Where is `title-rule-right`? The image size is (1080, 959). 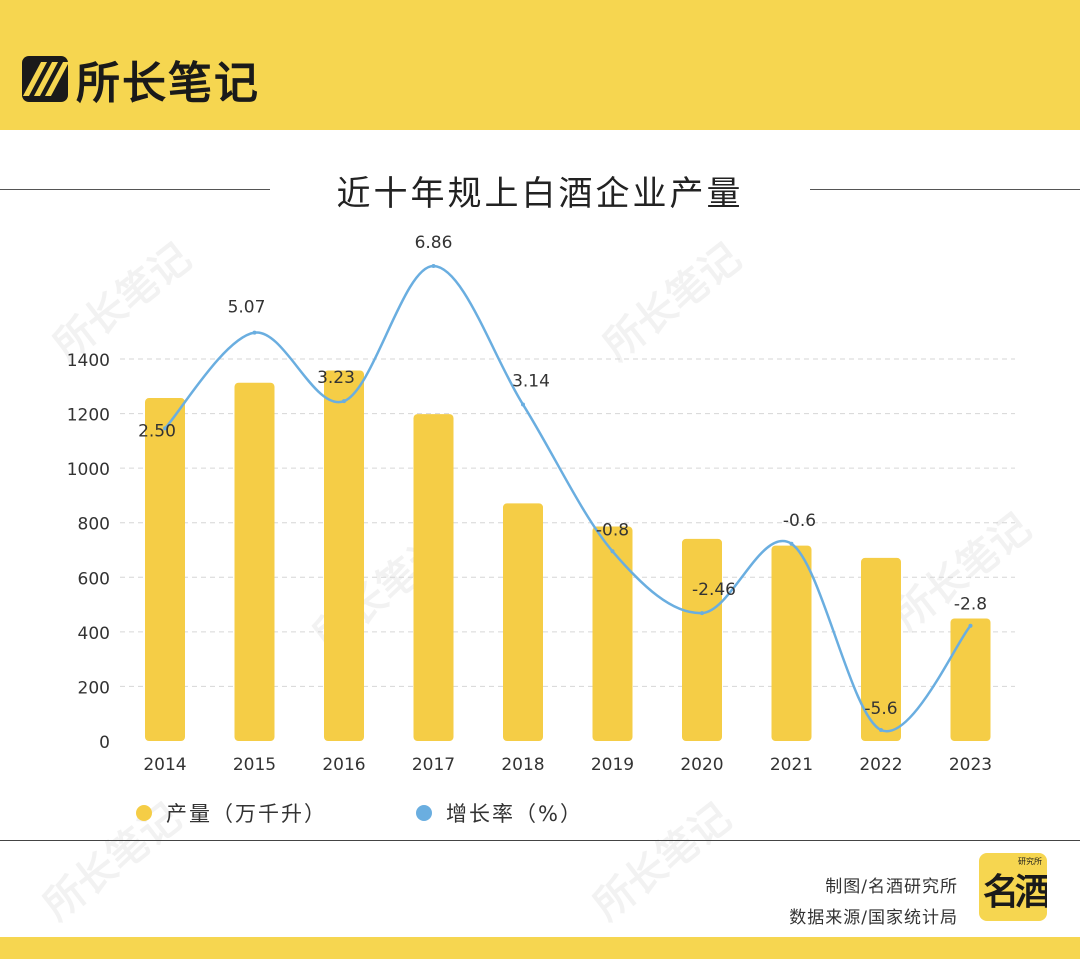 title-rule-right is located at coordinates (945, 189).